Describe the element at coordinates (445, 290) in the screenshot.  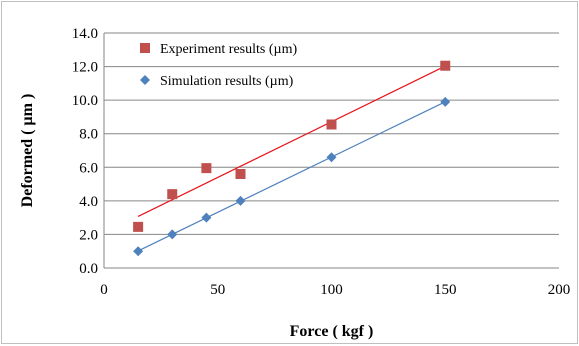
I see `x-tick-label: 150` at that location.